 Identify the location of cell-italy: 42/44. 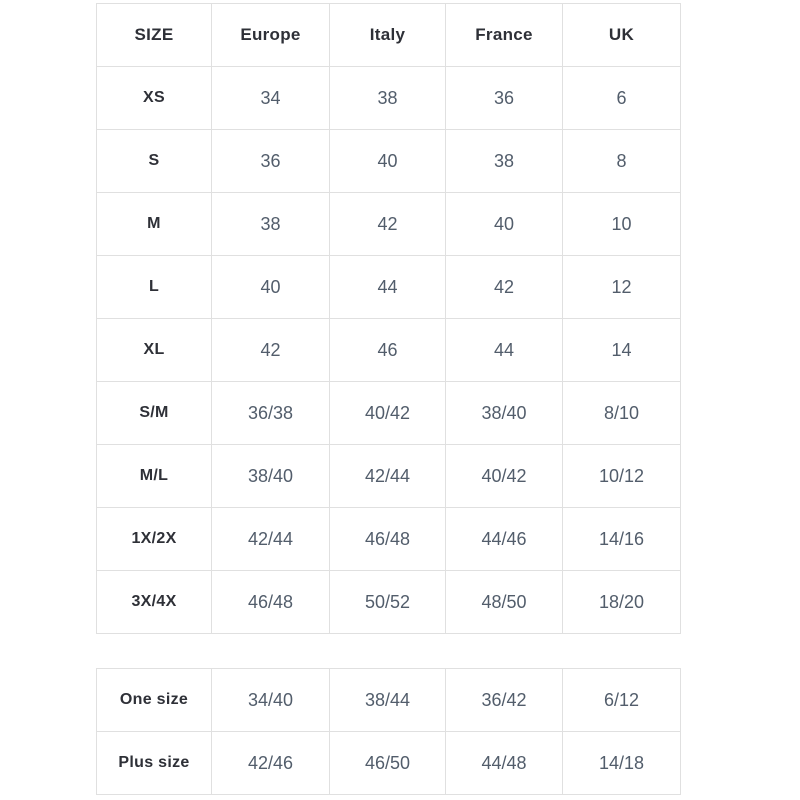
(387, 476).